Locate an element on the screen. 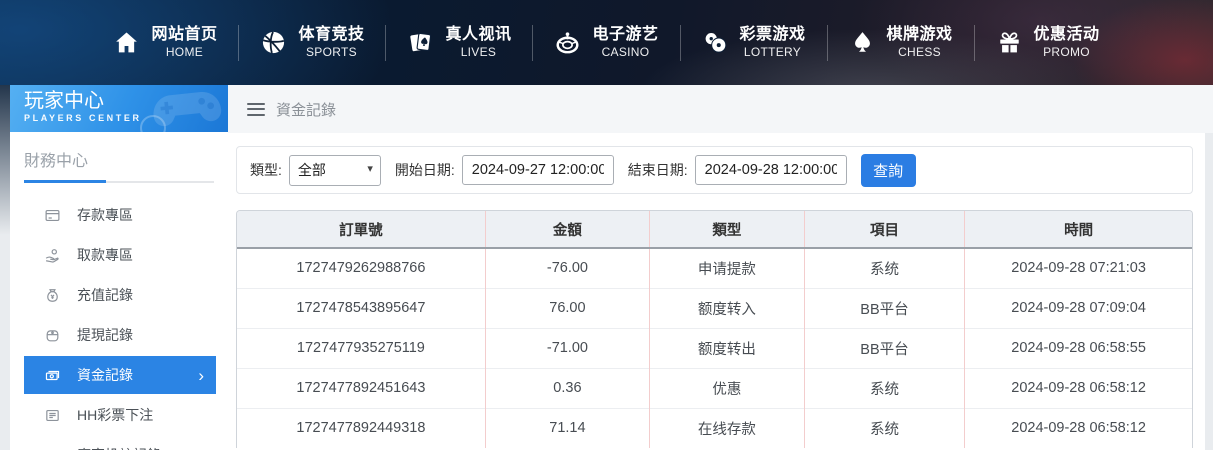 The width and height of the screenshot is (1213, 450). nav-item: 电子游艺 CASINO is located at coordinates (606, 43).